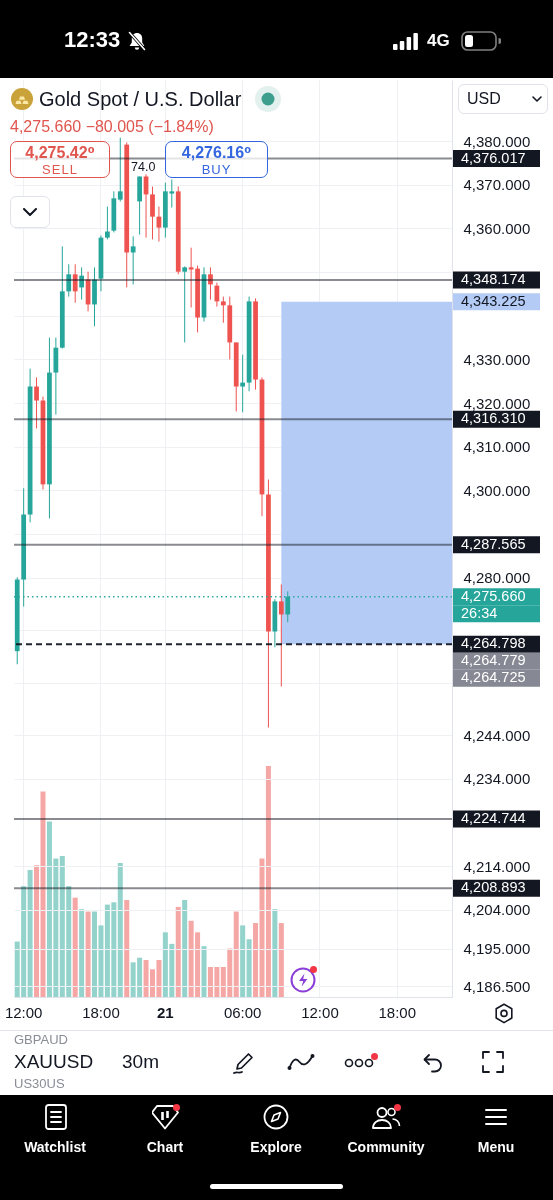  I want to click on annotation: 74.0, so click(143, 167).